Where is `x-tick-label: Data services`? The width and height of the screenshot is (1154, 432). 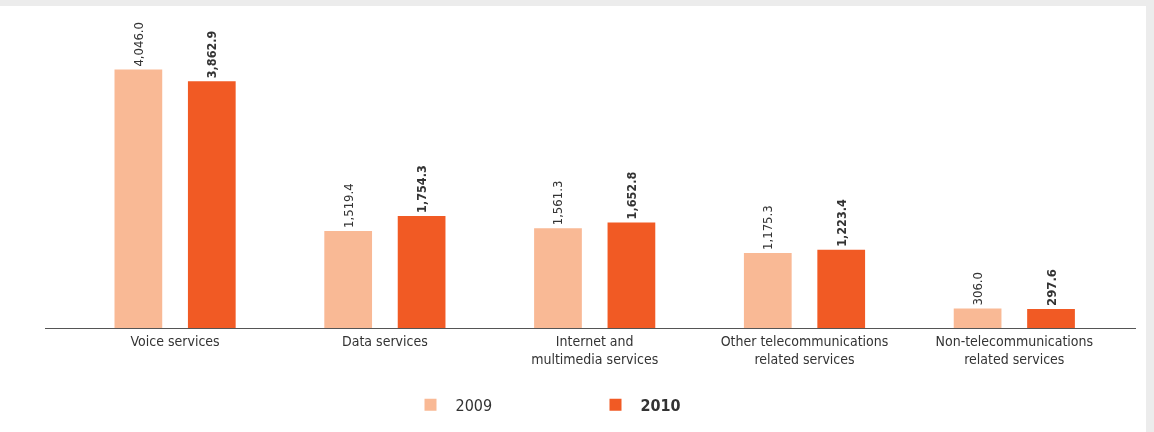
x-tick-label: Data services is located at coordinates (385, 340).